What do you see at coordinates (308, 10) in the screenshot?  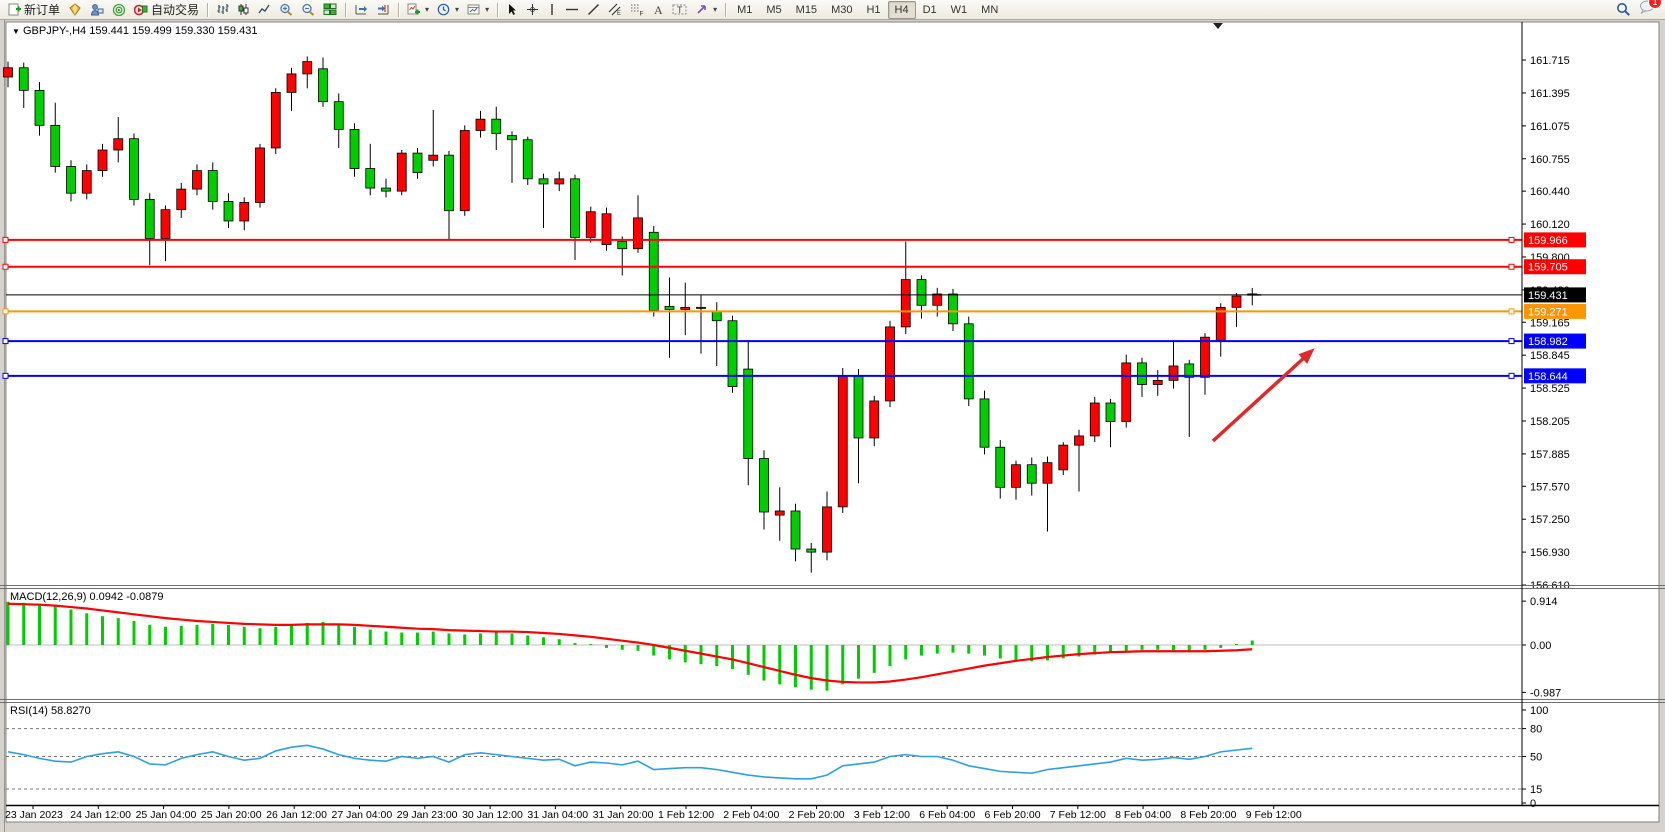 I see `zoom-out-button` at bounding box center [308, 10].